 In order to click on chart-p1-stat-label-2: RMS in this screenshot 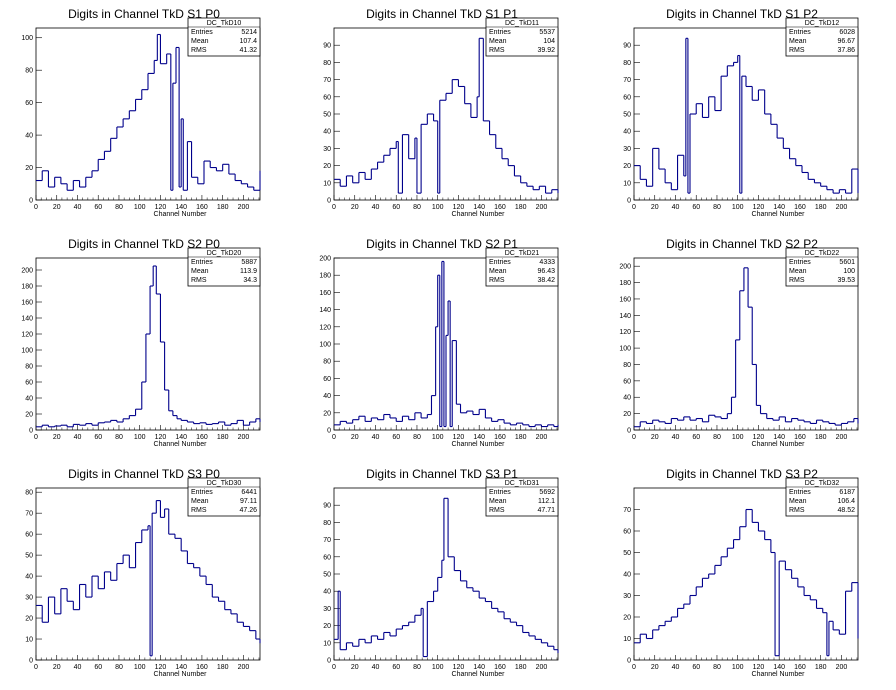, I will do `click(497, 50)`.